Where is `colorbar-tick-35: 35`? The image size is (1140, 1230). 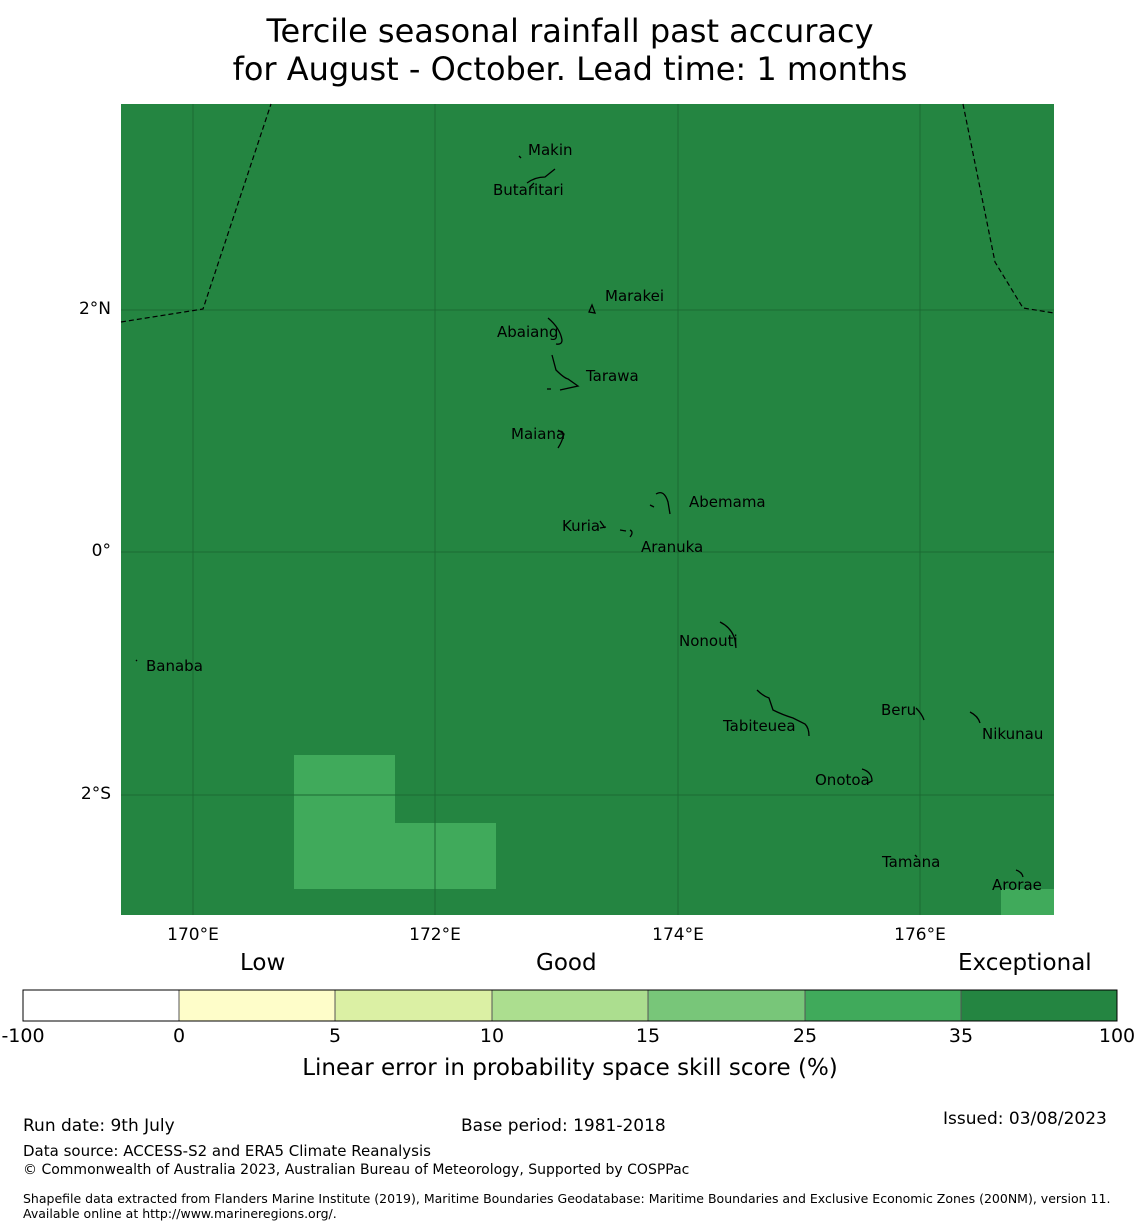 colorbar-tick-35: 35 is located at coordinates (961, 1036).